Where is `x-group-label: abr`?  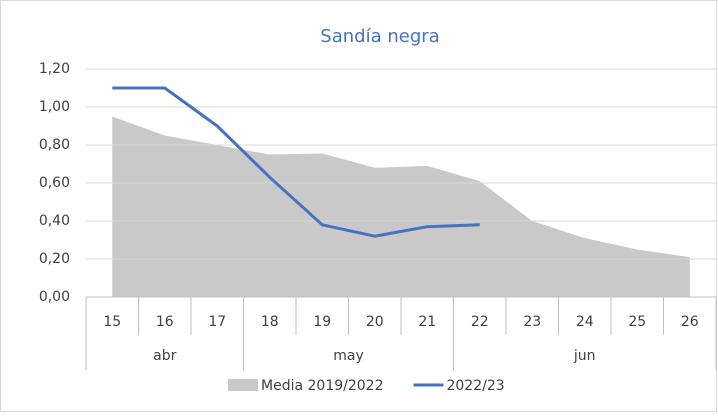
x-group-label: abr is located at coordinates (164, 356).